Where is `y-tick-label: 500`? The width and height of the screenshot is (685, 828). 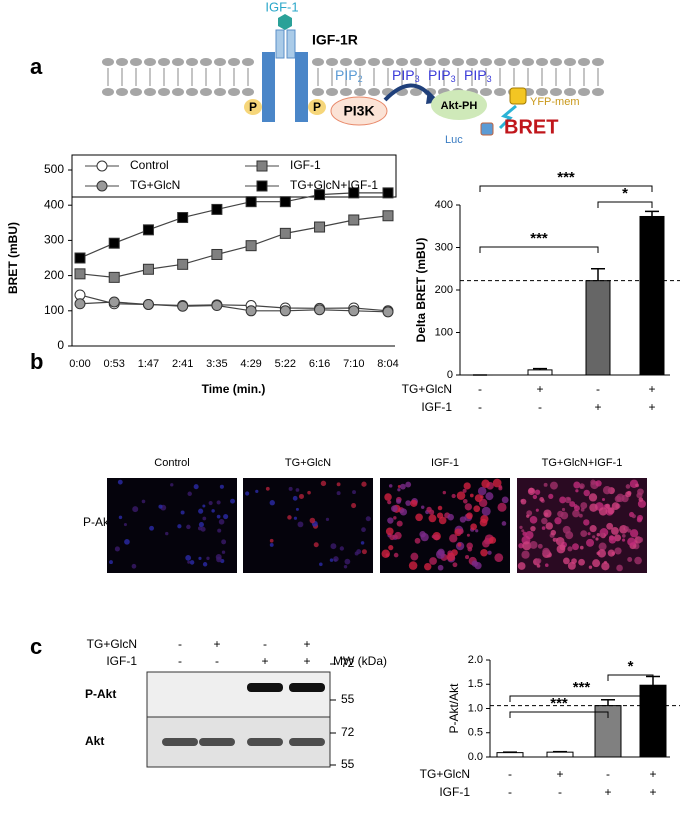
y-tick-label: 500 is located at coordinates (54, 169).